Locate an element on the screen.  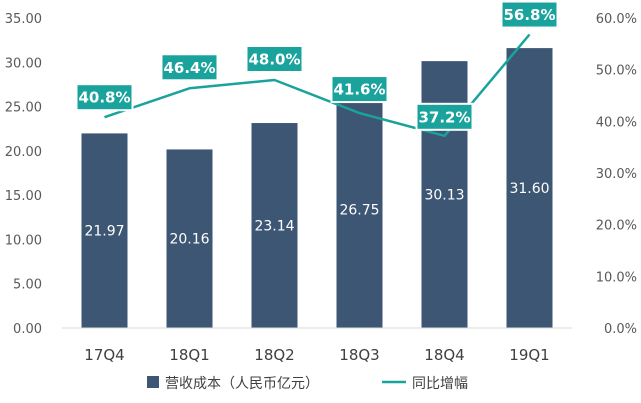
growth-label: 46.4% is located at coordinates (189, 68).